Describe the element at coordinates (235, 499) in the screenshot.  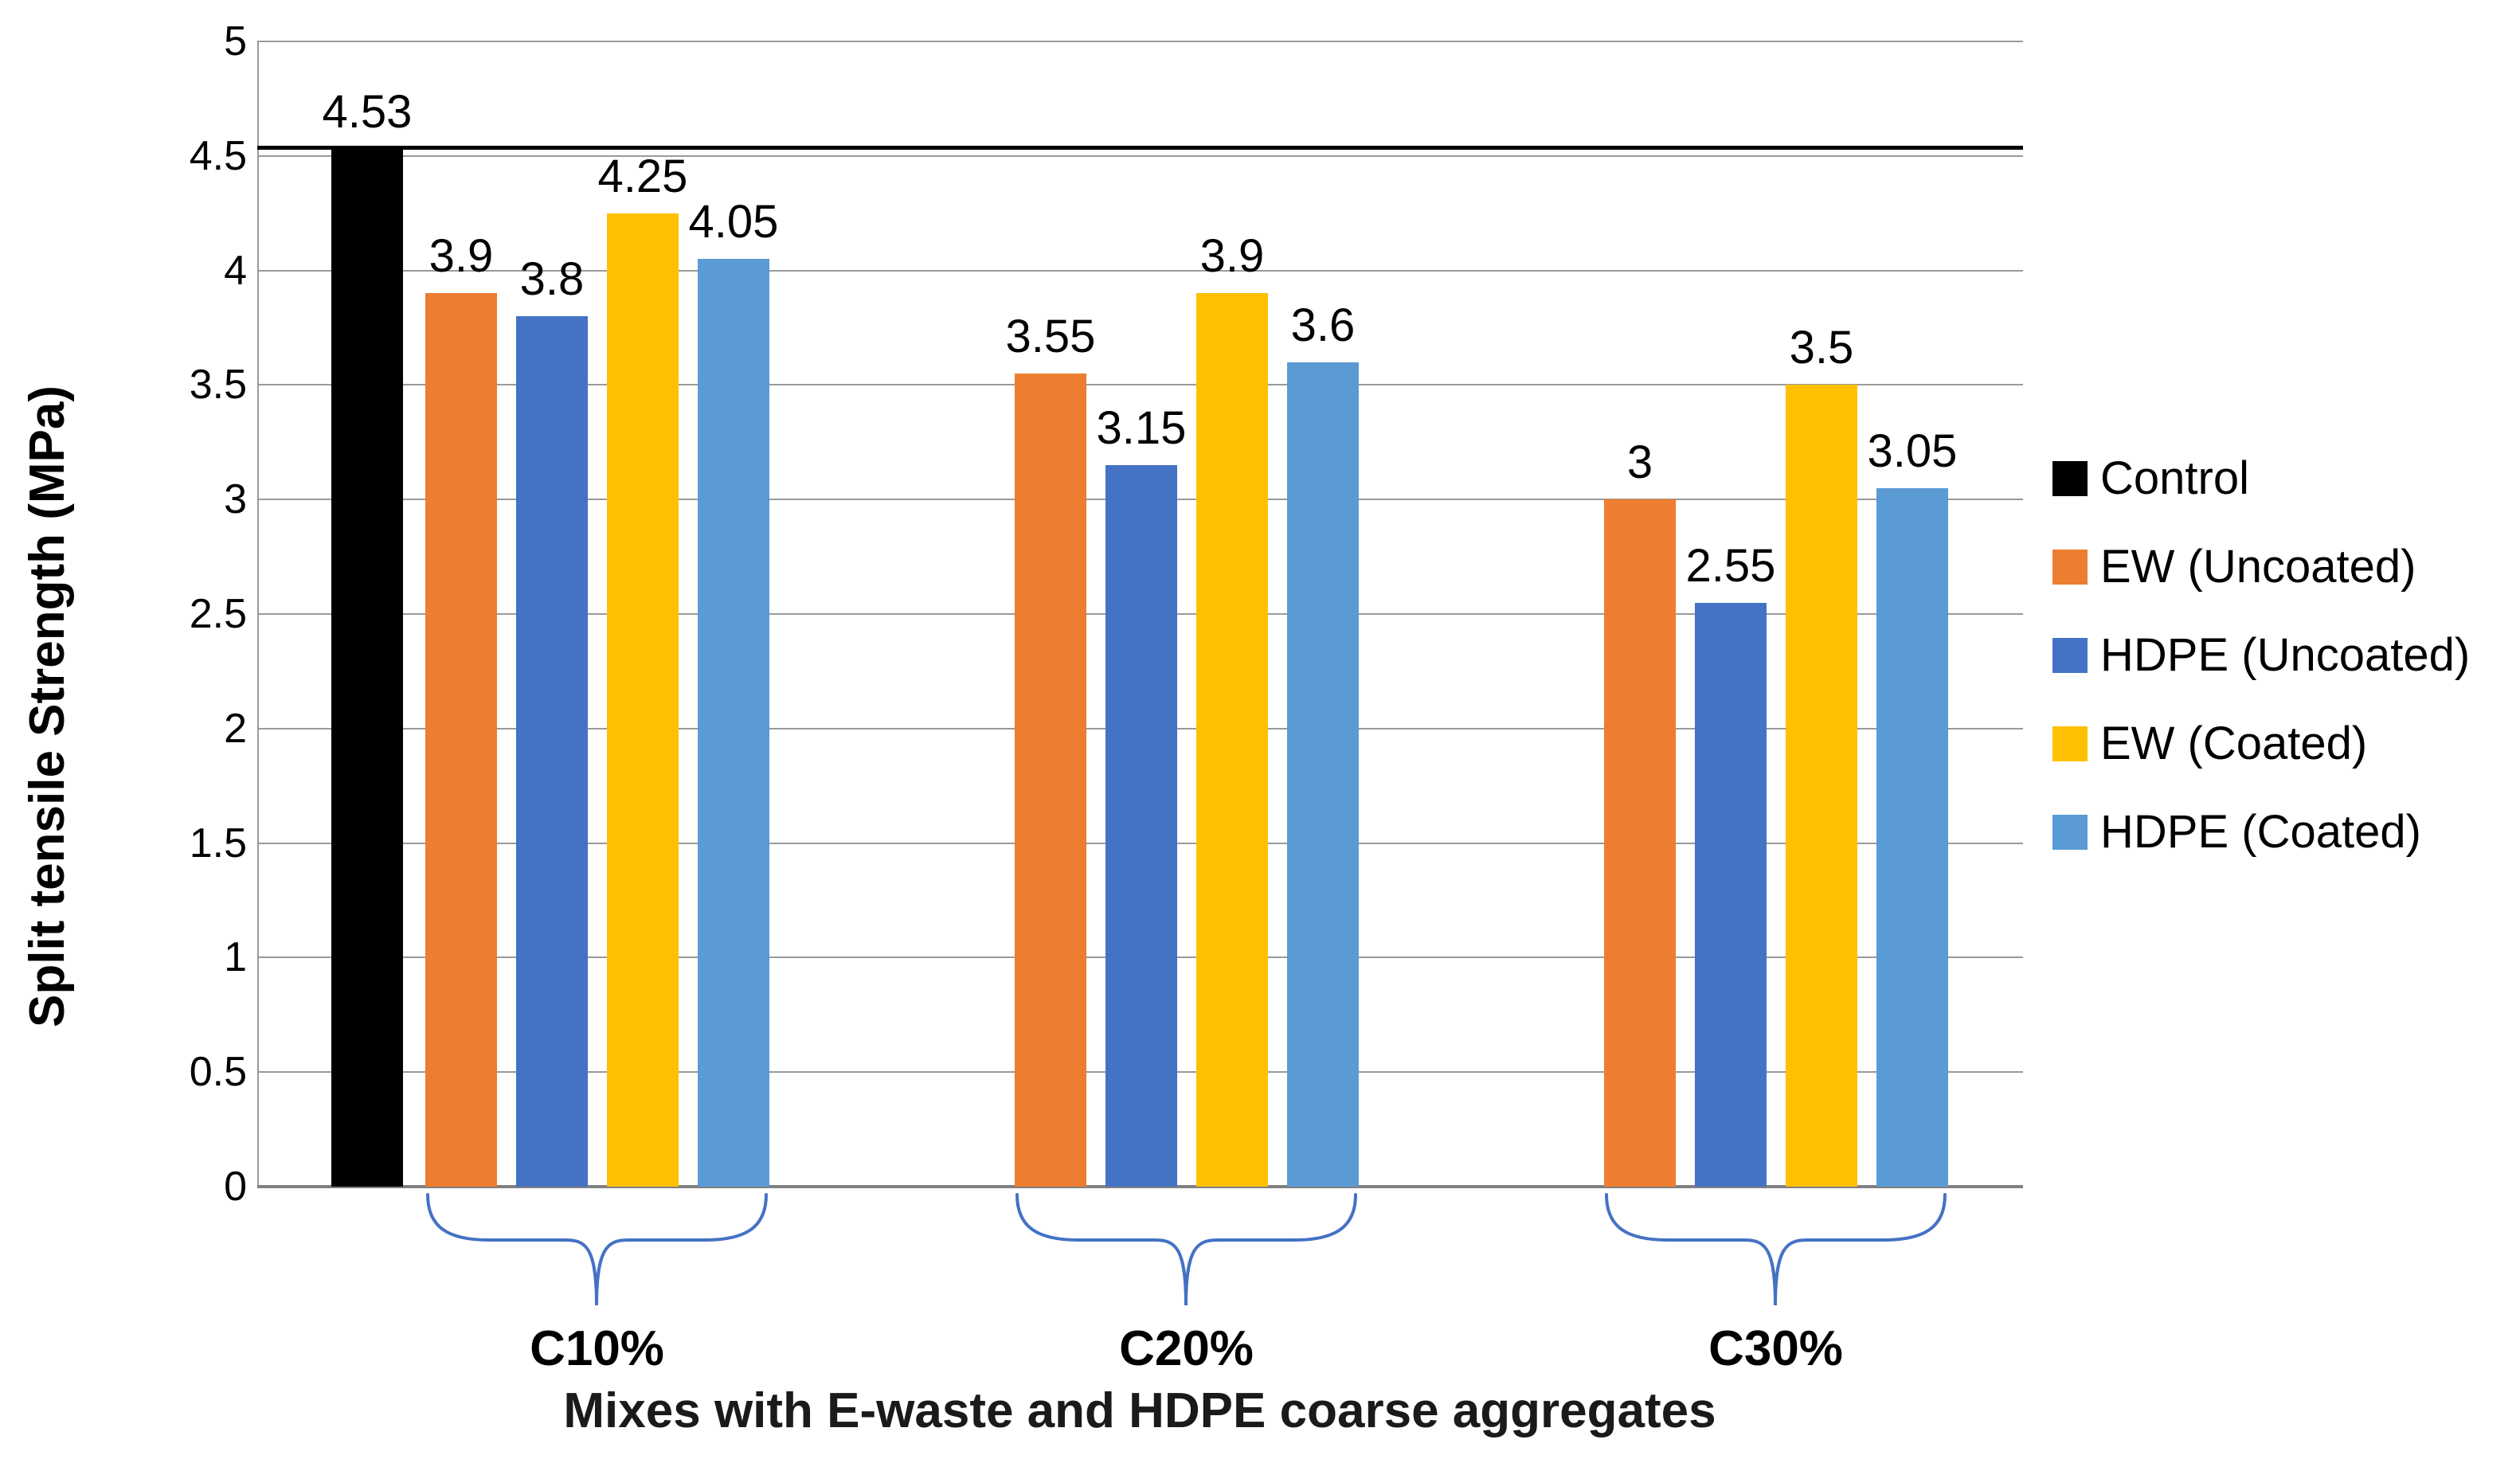
I see `y-tick-label: 3` at that location.